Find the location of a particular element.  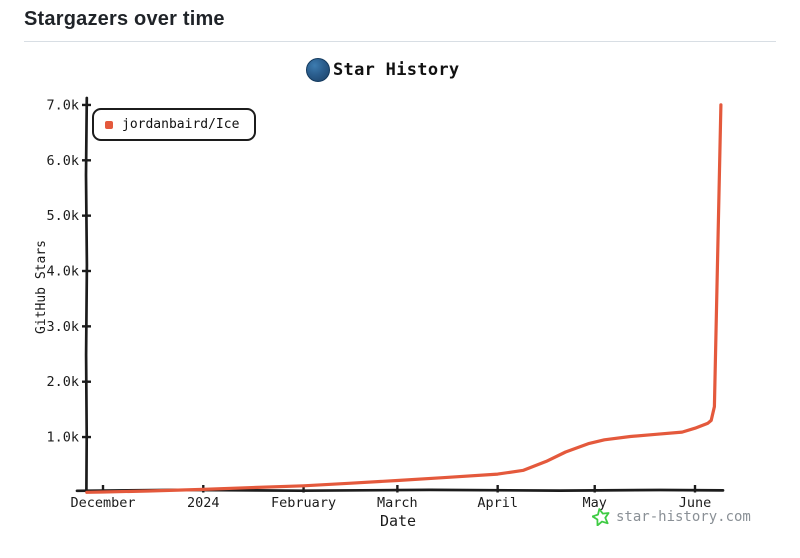

chart-title: Star History is located at coordinates (382, 70).